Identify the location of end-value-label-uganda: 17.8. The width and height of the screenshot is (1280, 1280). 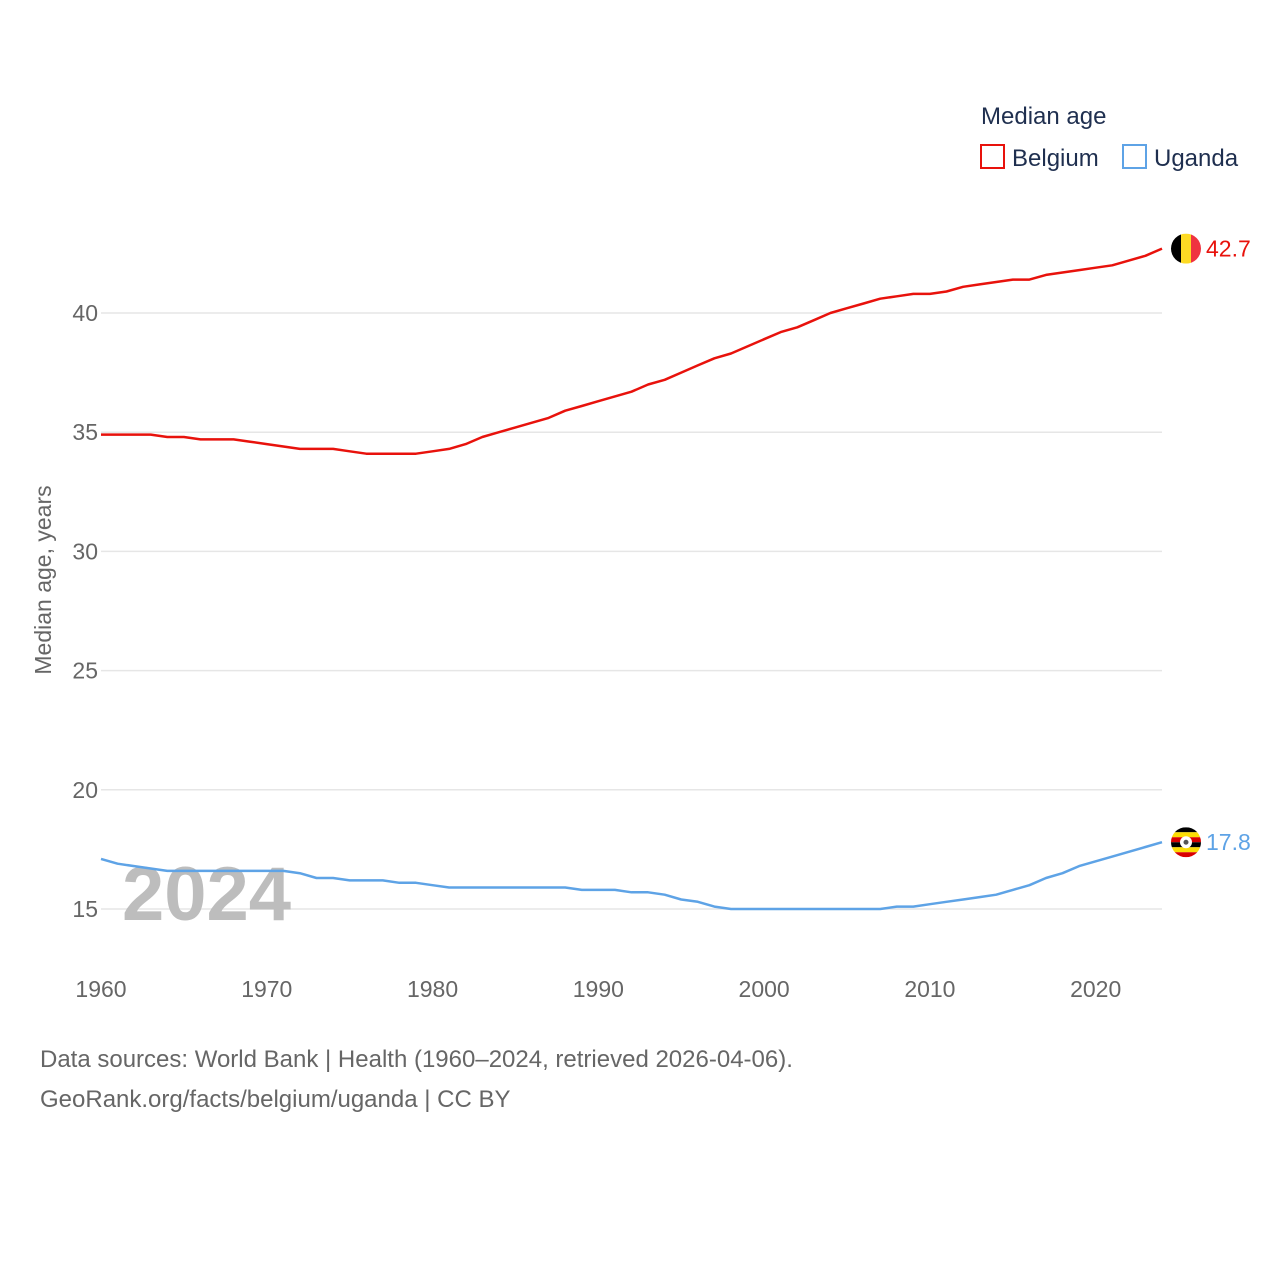
(1228, 842).